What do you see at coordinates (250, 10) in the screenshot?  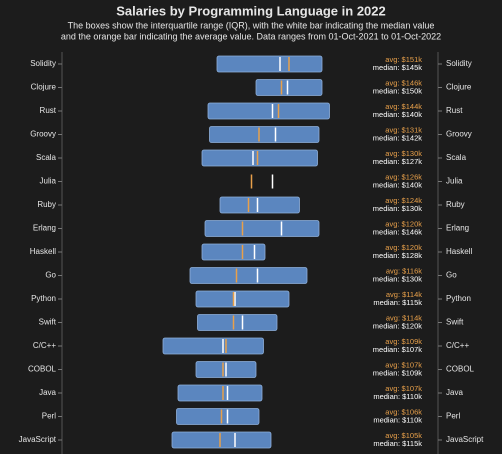 I see `chart-title: Salaries by Programming Language in 2022` at bounding box center [250, 10].